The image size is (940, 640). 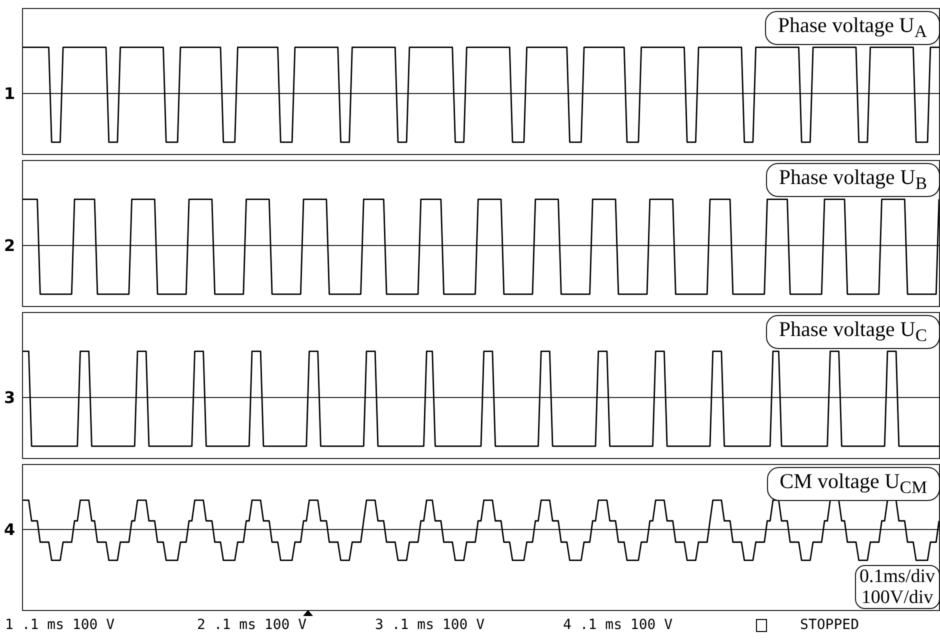 I want to click on text: 2 .1 ms 100 V, so click(x=252, y=625).